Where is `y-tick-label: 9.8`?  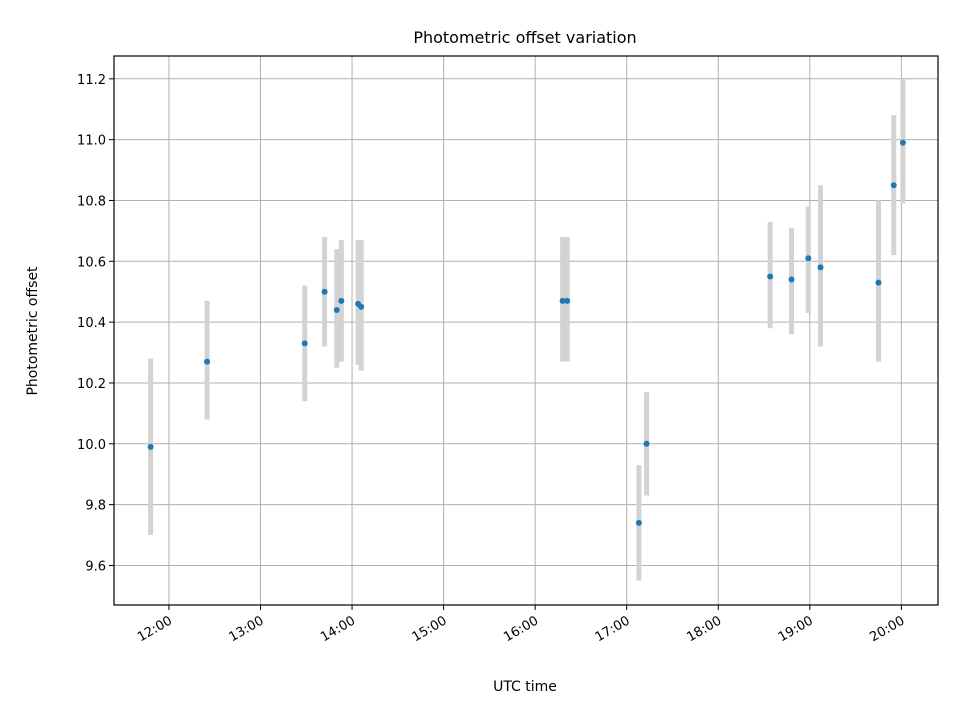 y-tick-label: 9.8 is located at coordinates (95, 506).